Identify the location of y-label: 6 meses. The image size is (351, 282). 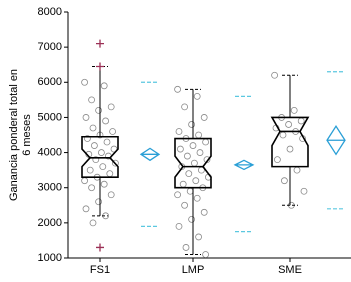
(27, 135).